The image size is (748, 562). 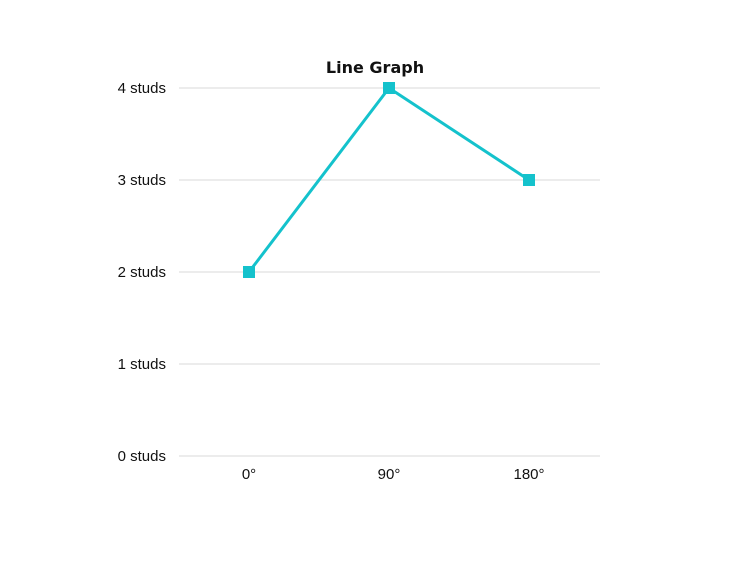 I want to click on y-tick-label: 0 studs, so click(x=142, y=456).